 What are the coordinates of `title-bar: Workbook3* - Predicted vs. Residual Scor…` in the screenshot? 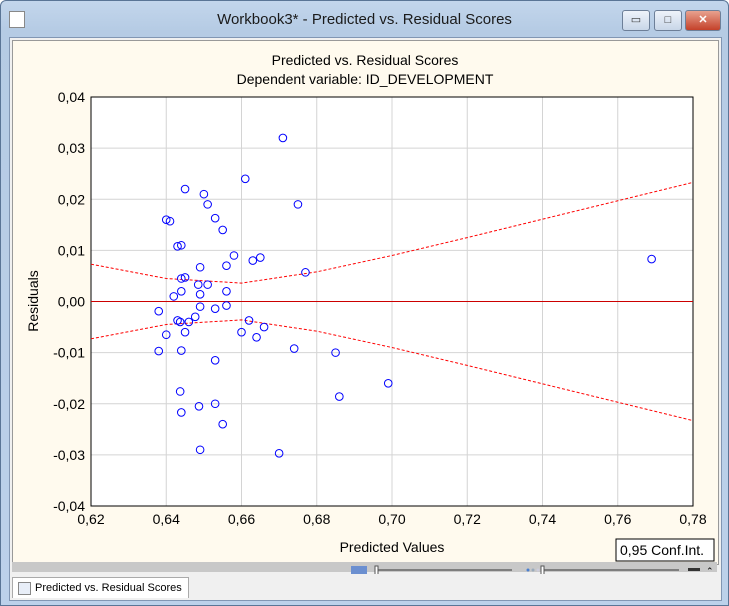 It's located at (364, 18).